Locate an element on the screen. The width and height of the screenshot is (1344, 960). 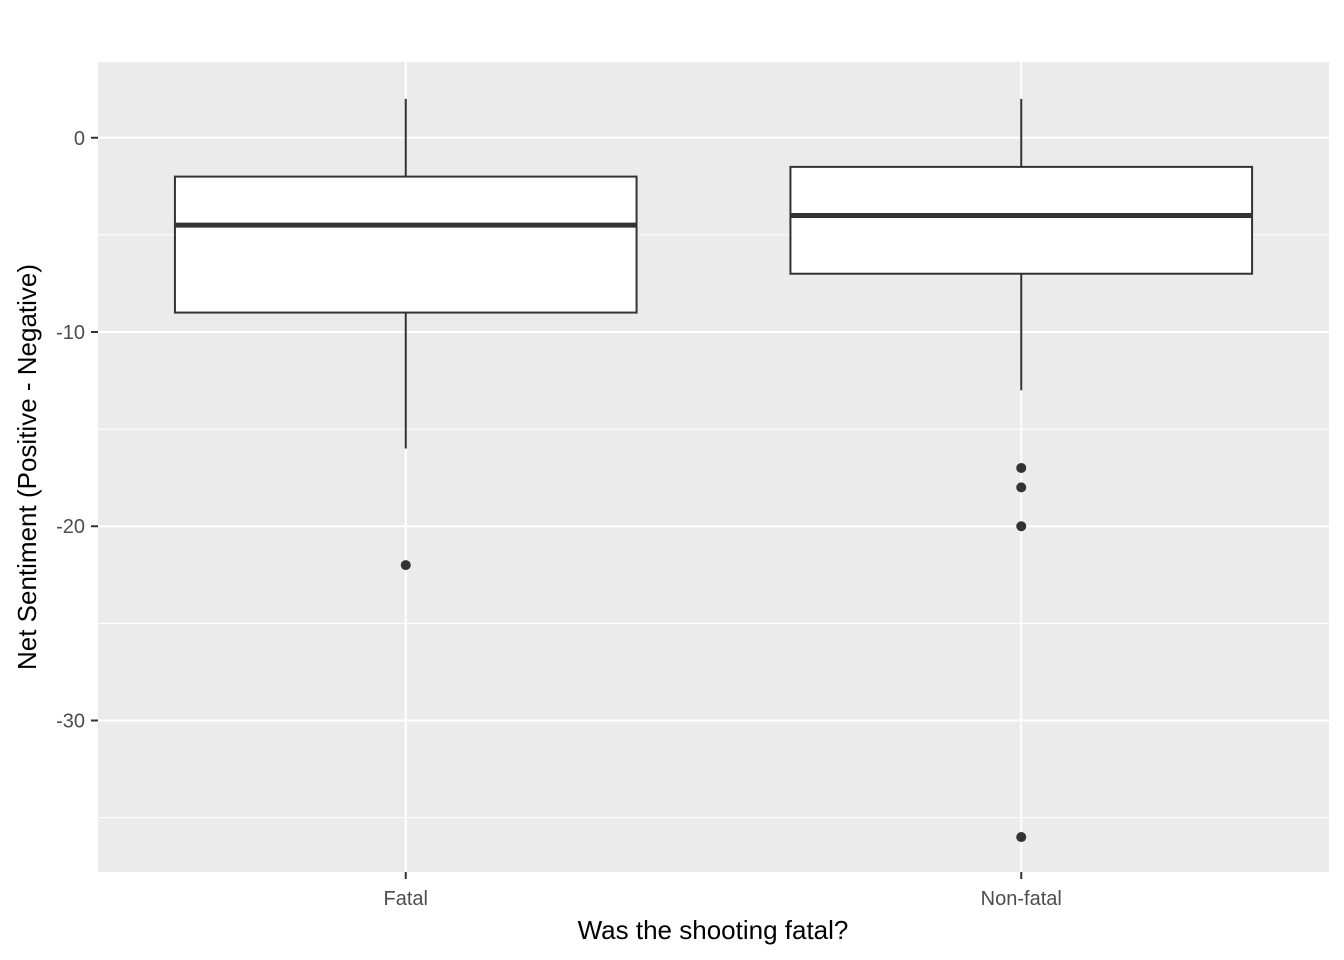
y-tick-label: -30 is located at coordinates (70, 721).